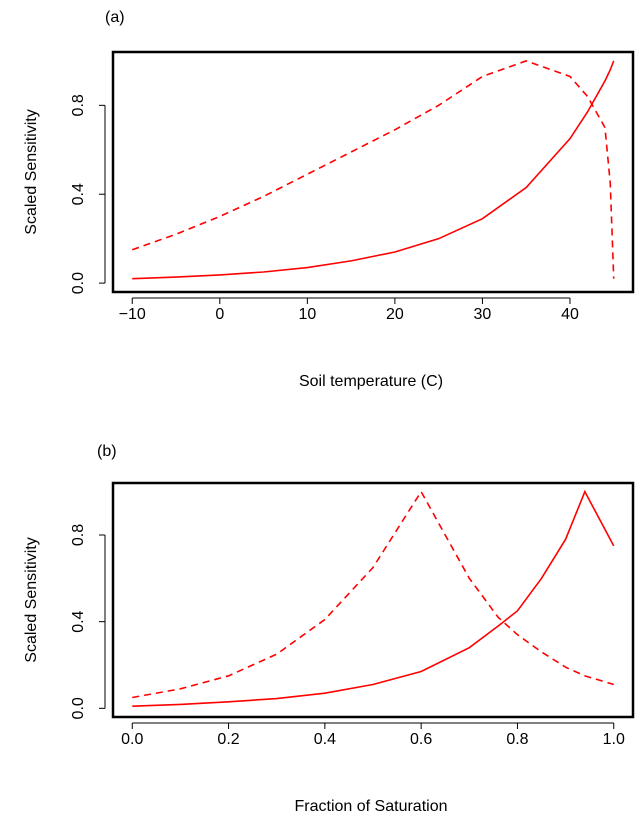  Describe the element at coordinates (132, 314) in the screenshot. I see `x-tick-label: −10` at that location.